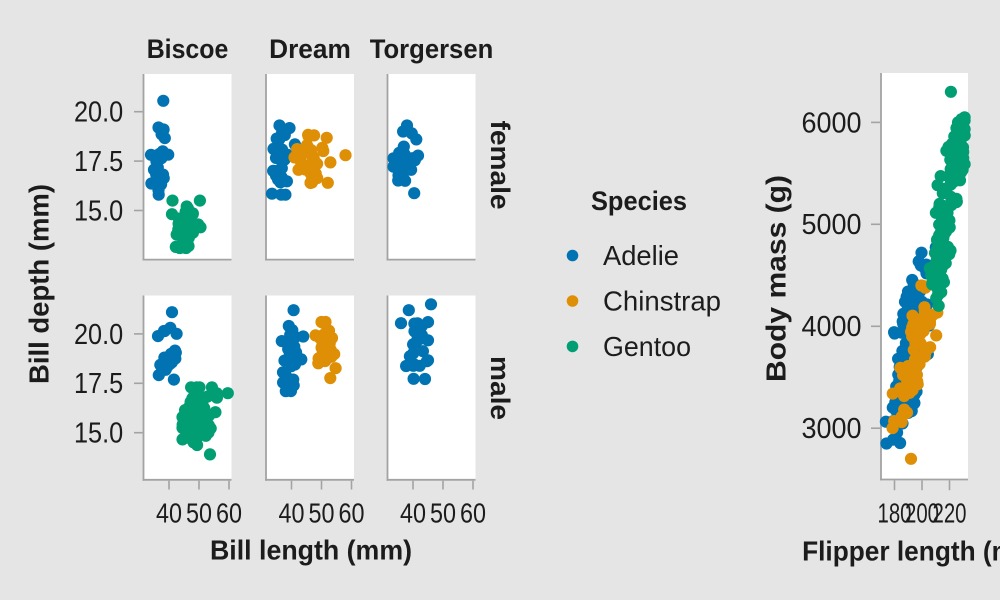  Describe the element at coordinates (901, 551) in the screenshot. I see `svg-text: Flipper length (mm)` at that location.